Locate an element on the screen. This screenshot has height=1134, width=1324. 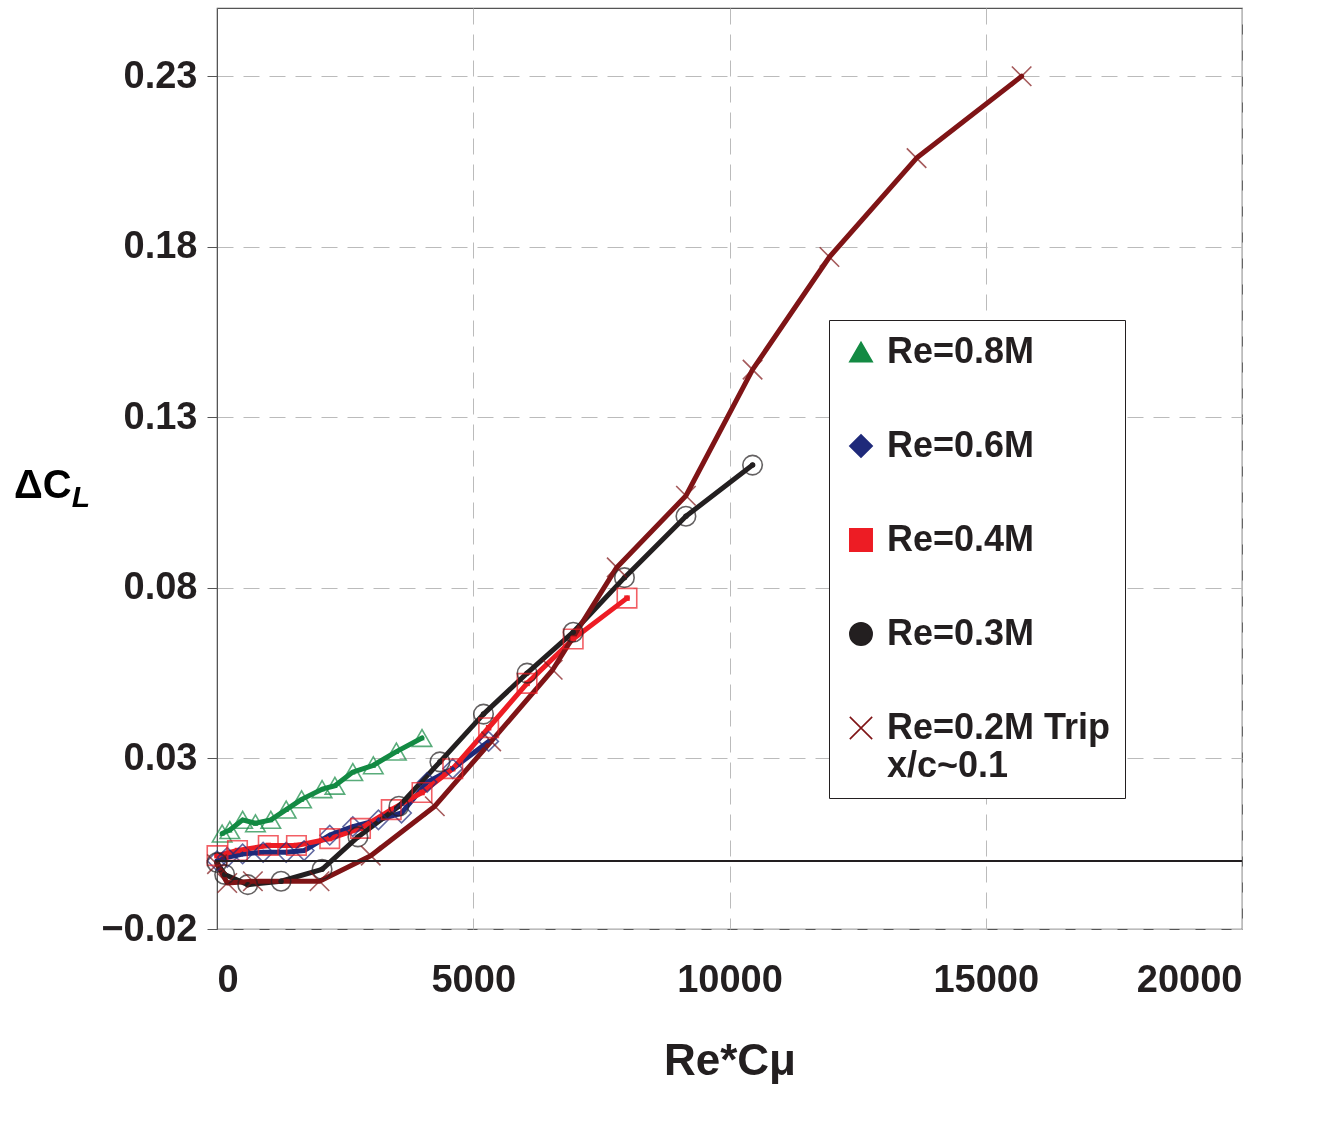
x-axis-title: Re*Cμ is located at coordinates (730, 1059).